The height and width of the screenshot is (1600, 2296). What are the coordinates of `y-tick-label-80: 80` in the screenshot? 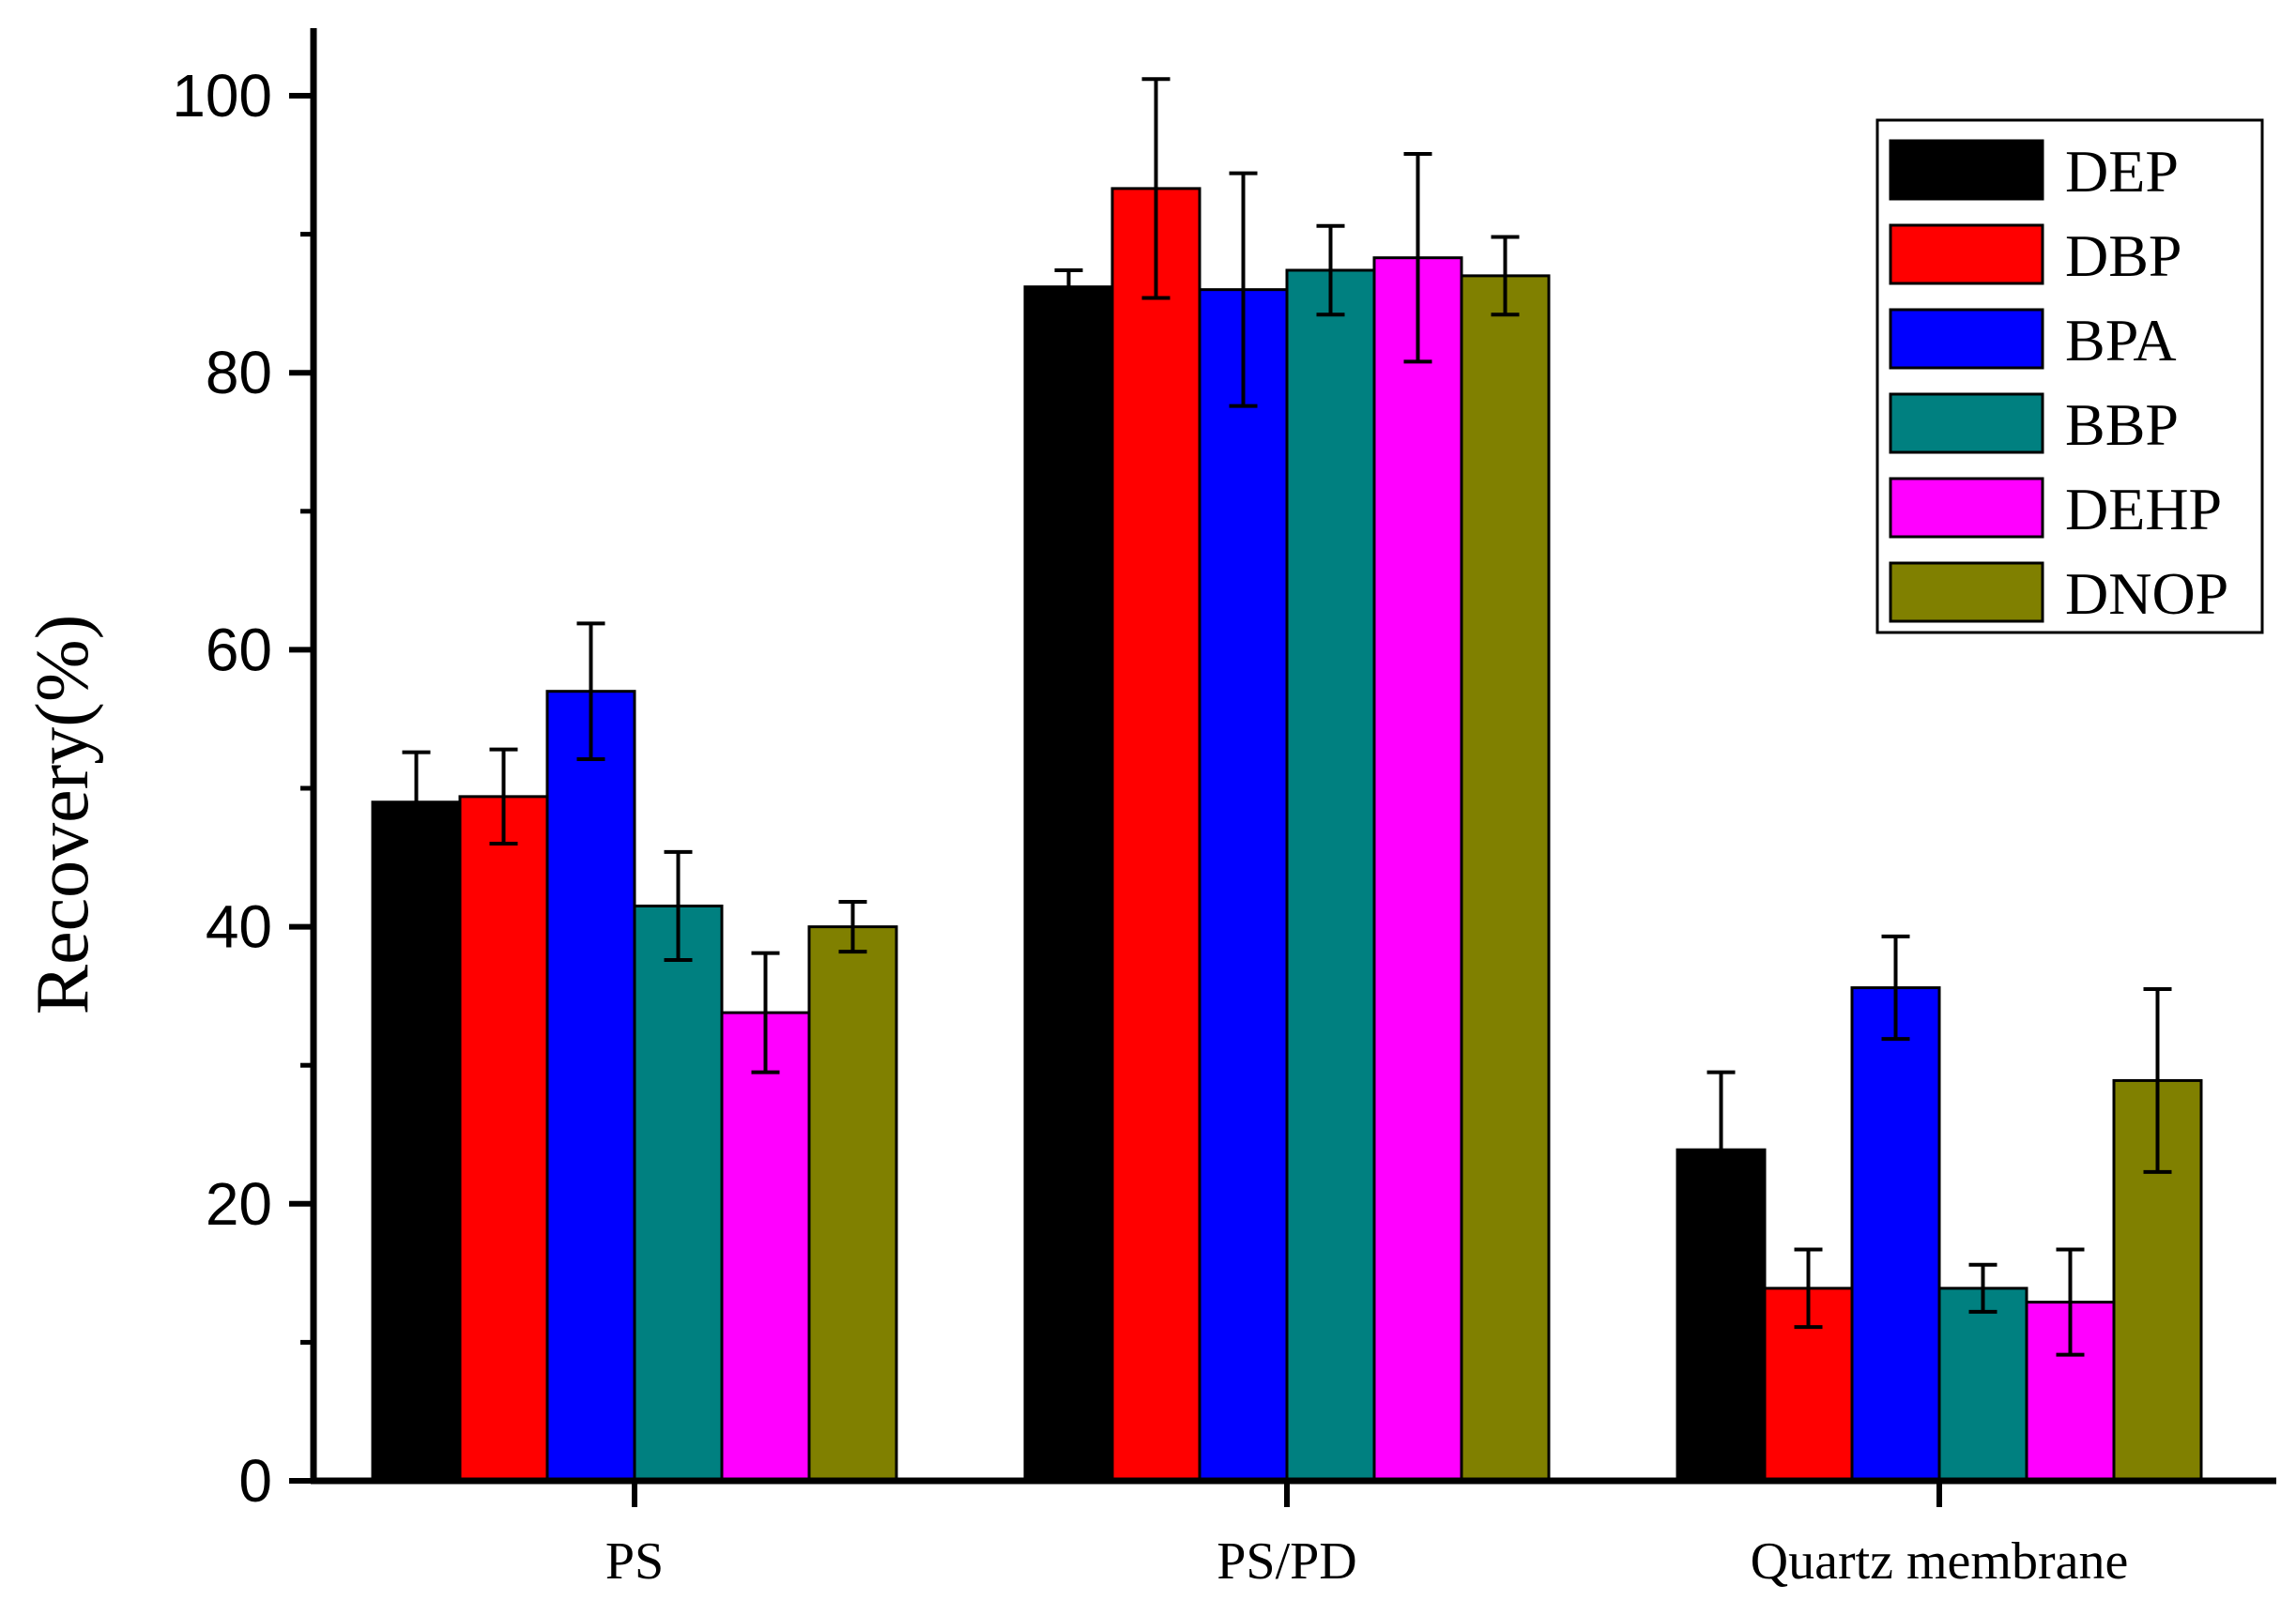 It's located at (239, 372).